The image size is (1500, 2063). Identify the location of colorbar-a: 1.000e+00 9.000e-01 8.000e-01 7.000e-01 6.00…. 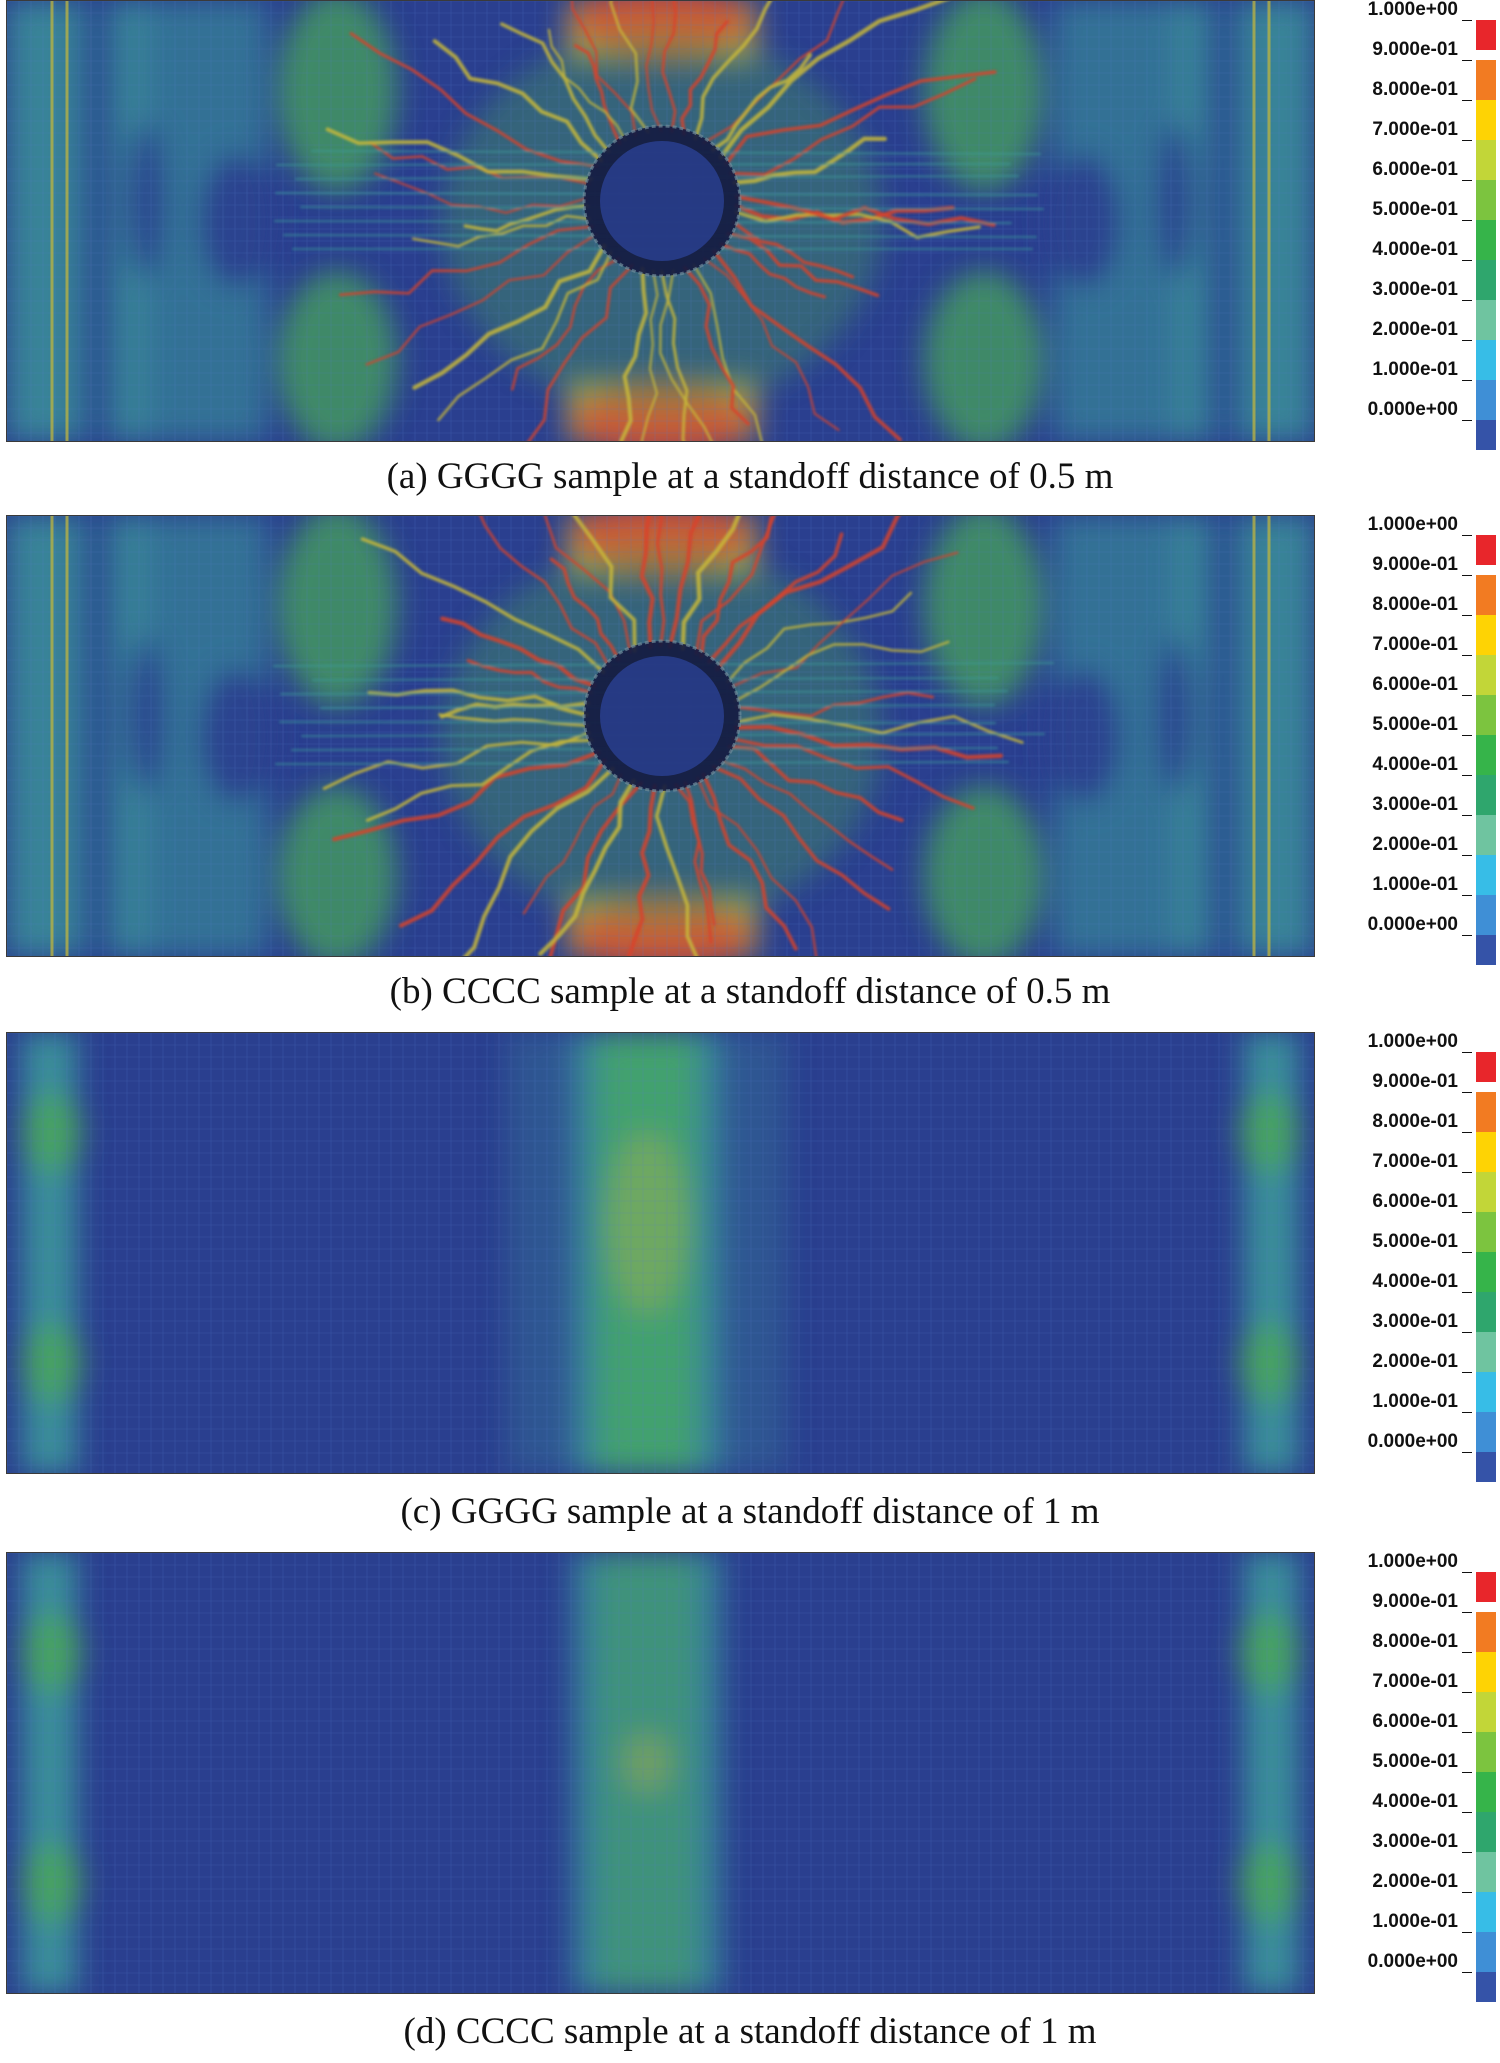
(1418, 225).